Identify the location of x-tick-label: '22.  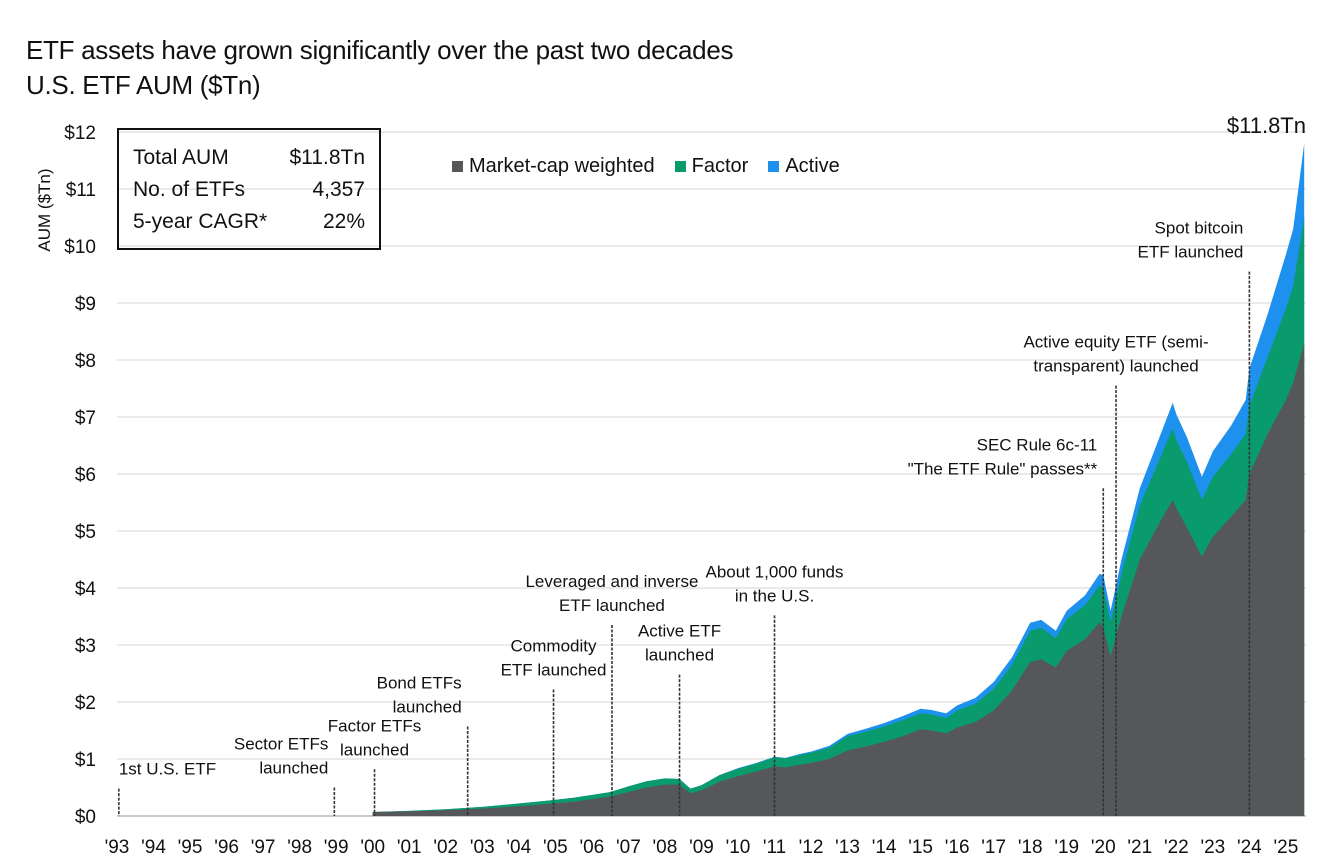
(1176, 847).